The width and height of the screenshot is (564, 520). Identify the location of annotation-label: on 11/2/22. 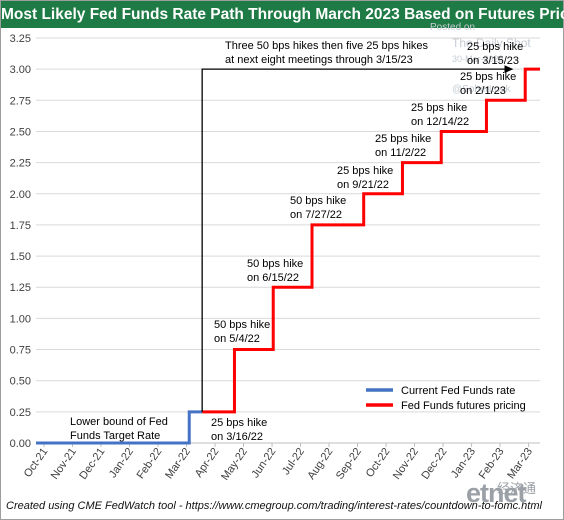
(400, 153).